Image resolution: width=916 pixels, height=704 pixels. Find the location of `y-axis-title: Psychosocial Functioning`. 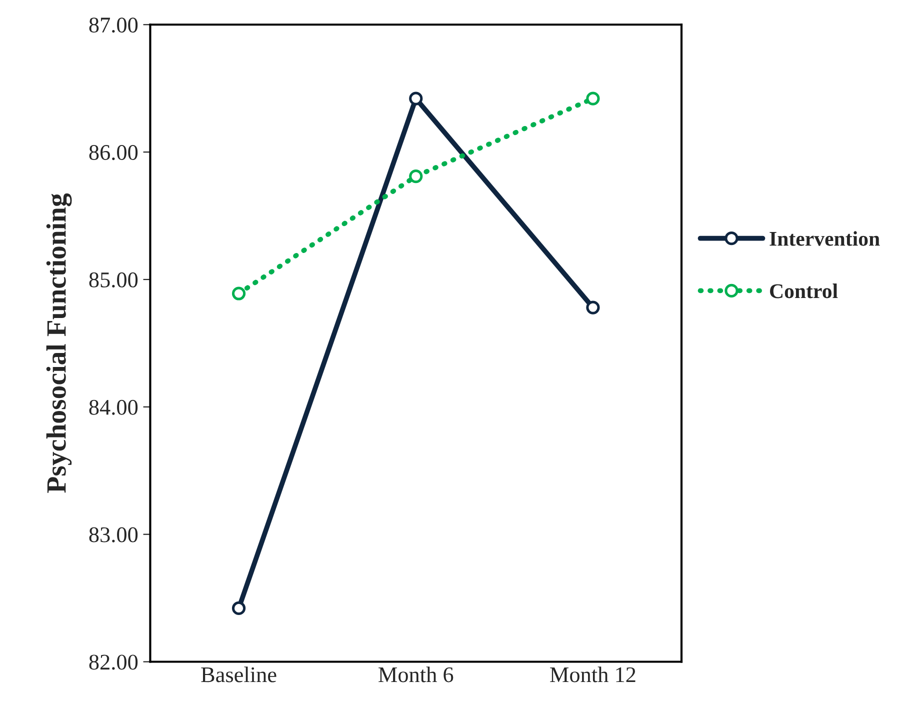

y-axis-title: Psychosocial Functioning is located at coordinates (59, 343).